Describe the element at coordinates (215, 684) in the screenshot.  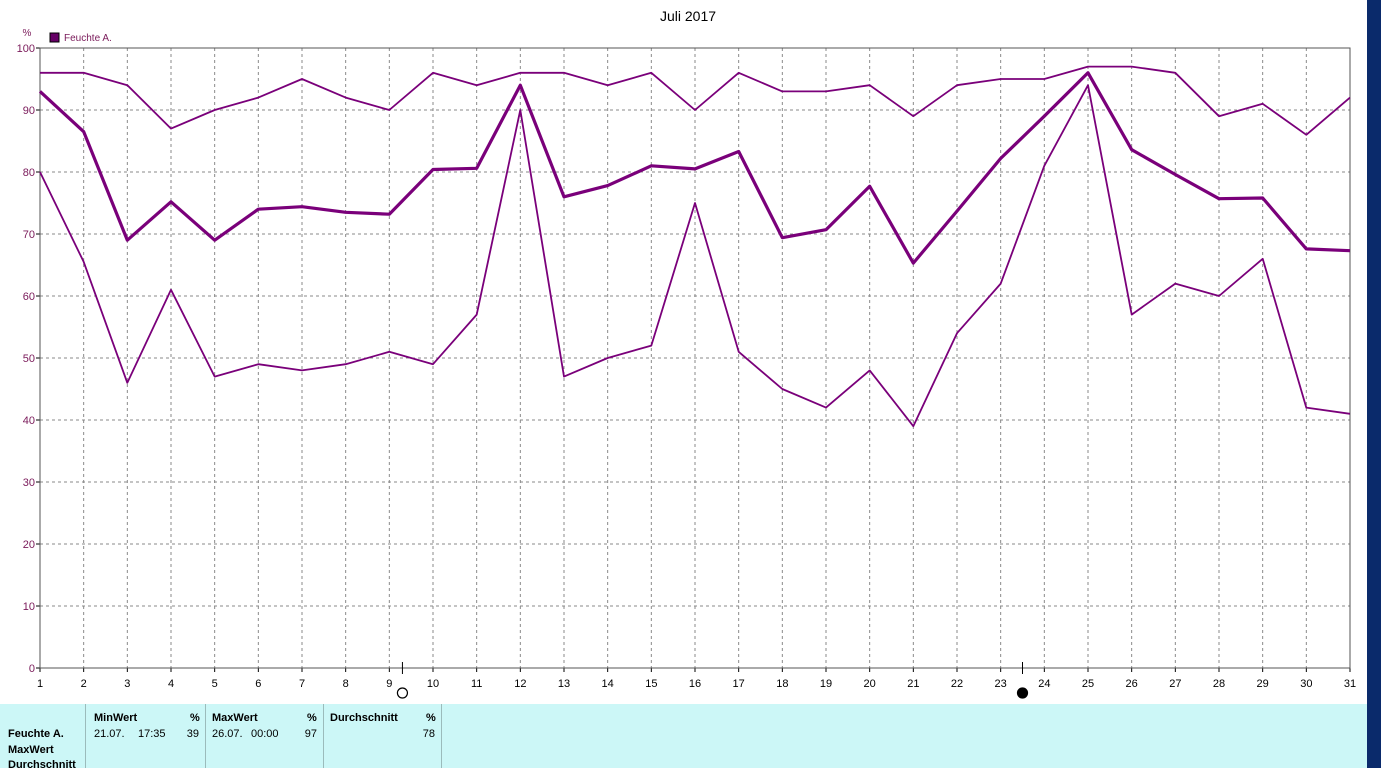
I see `x-tick-label: 5` at that location.